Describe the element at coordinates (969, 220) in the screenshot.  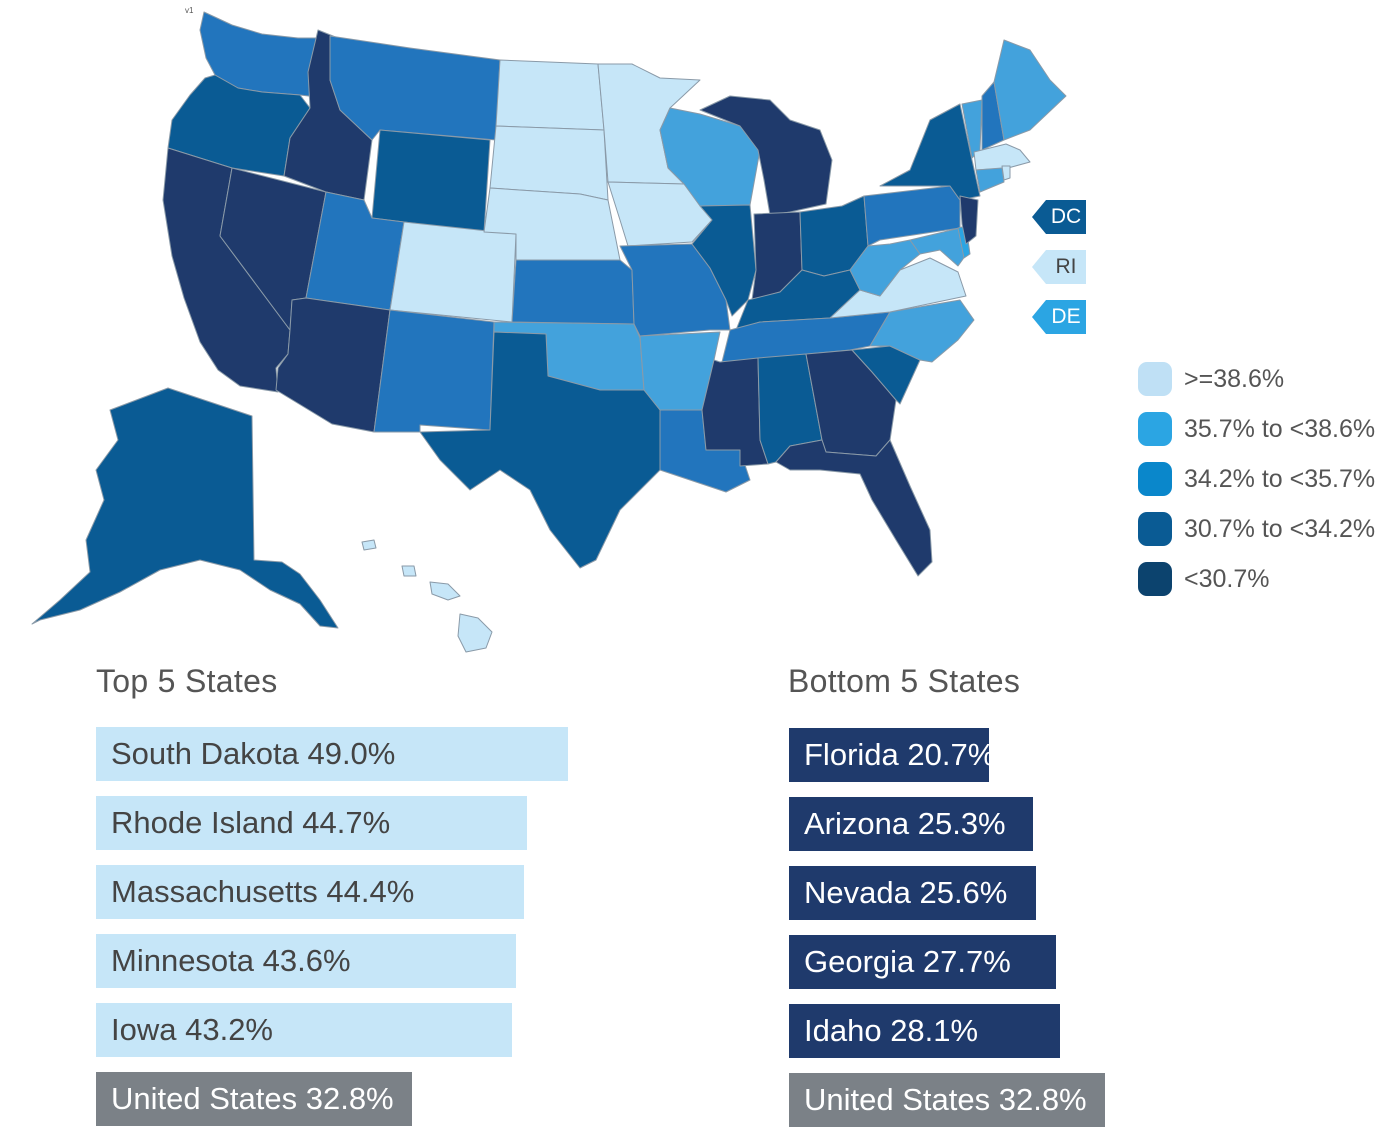
I see `state-new-jersey` at that location.